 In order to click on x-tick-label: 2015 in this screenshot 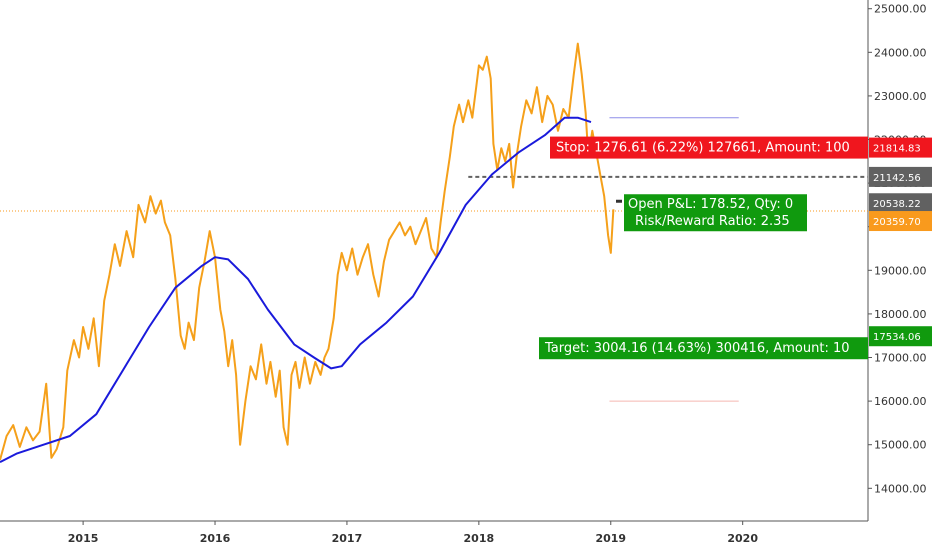, I will do `click(83, 538)`.